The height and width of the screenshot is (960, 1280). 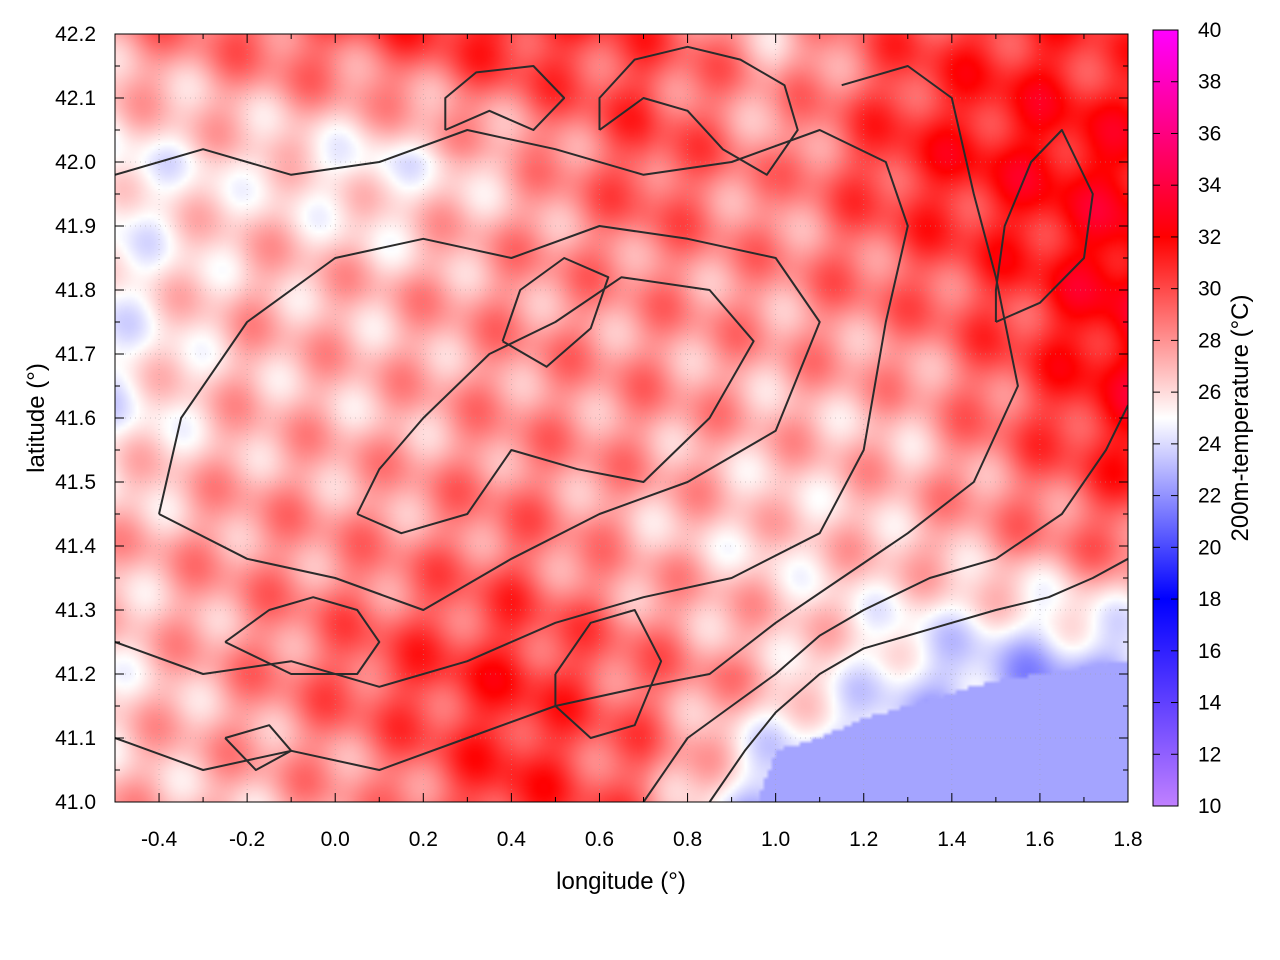 What do you see at coordinates (75, 290) in the screenshot?
I see `y-tick-label: 41.8` at bounding box center [75, 290].